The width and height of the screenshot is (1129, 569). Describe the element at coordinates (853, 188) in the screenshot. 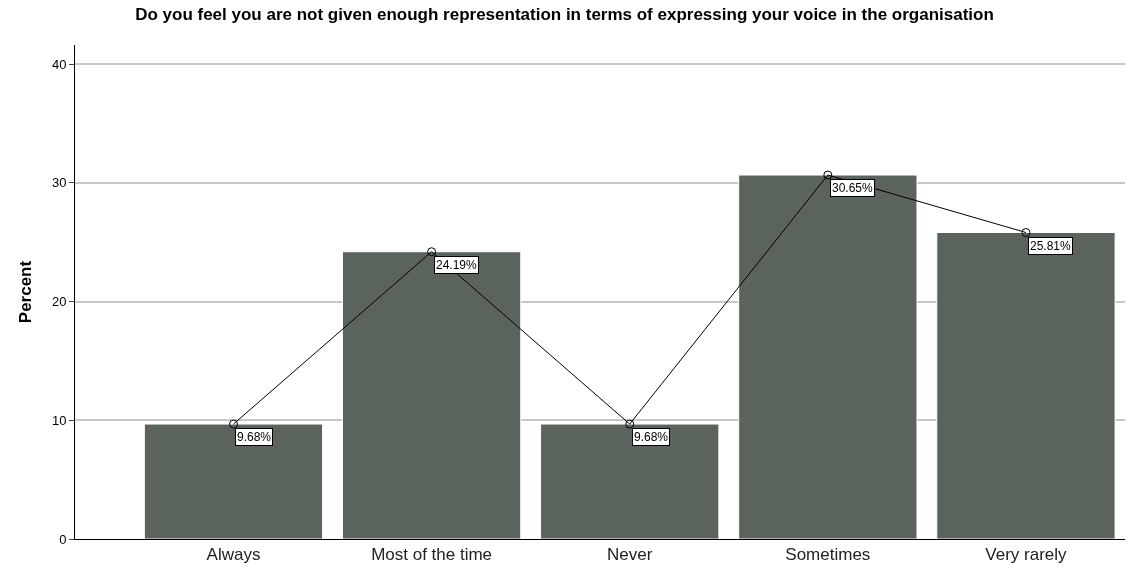

I see `data-label: 30.65%` at that location.